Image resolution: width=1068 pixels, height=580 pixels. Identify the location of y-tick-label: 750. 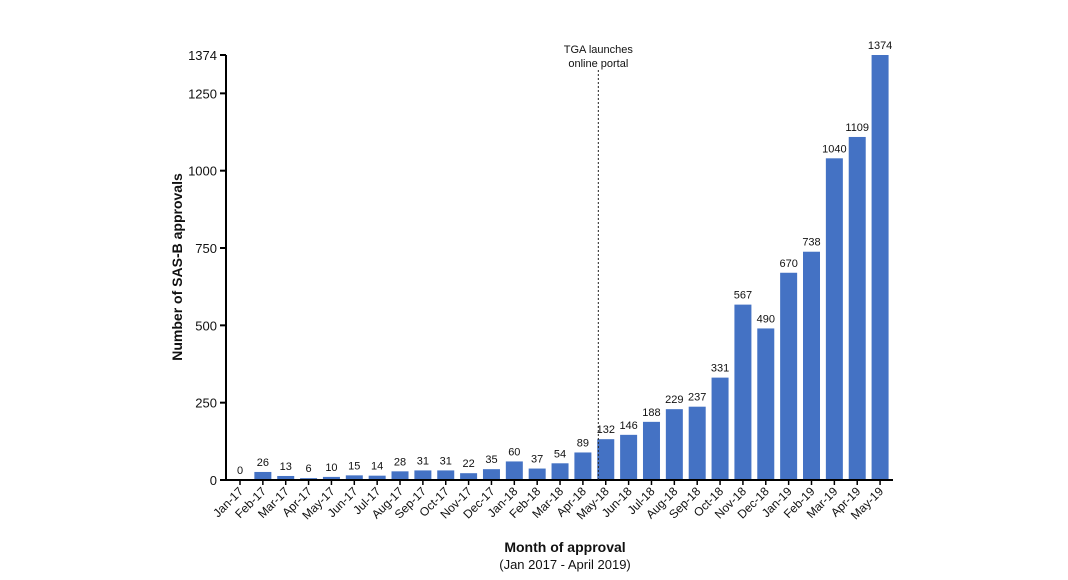
(206, 248).